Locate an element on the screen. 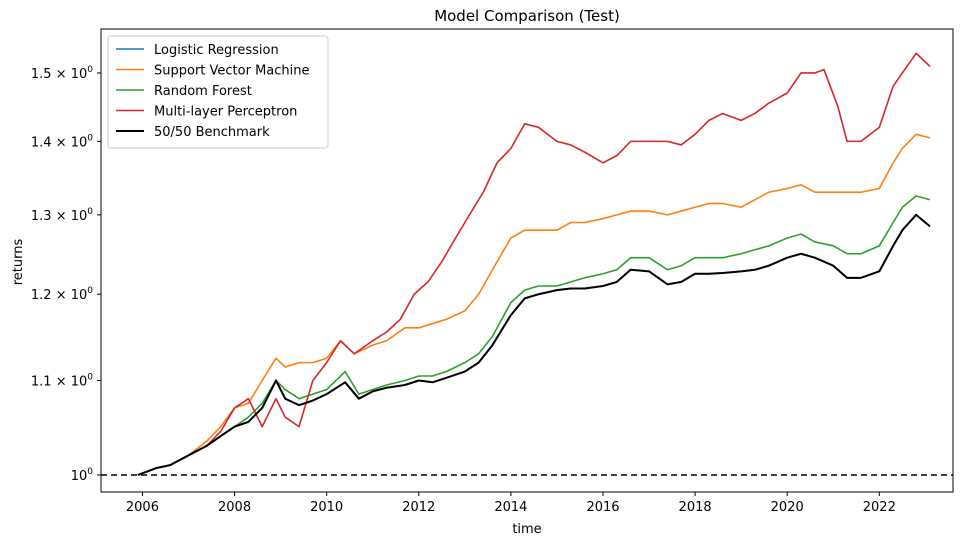 This screenshot has height=545, width=964. y-tick-label: 1.4 × 100 is located at coordinates (62, 141).